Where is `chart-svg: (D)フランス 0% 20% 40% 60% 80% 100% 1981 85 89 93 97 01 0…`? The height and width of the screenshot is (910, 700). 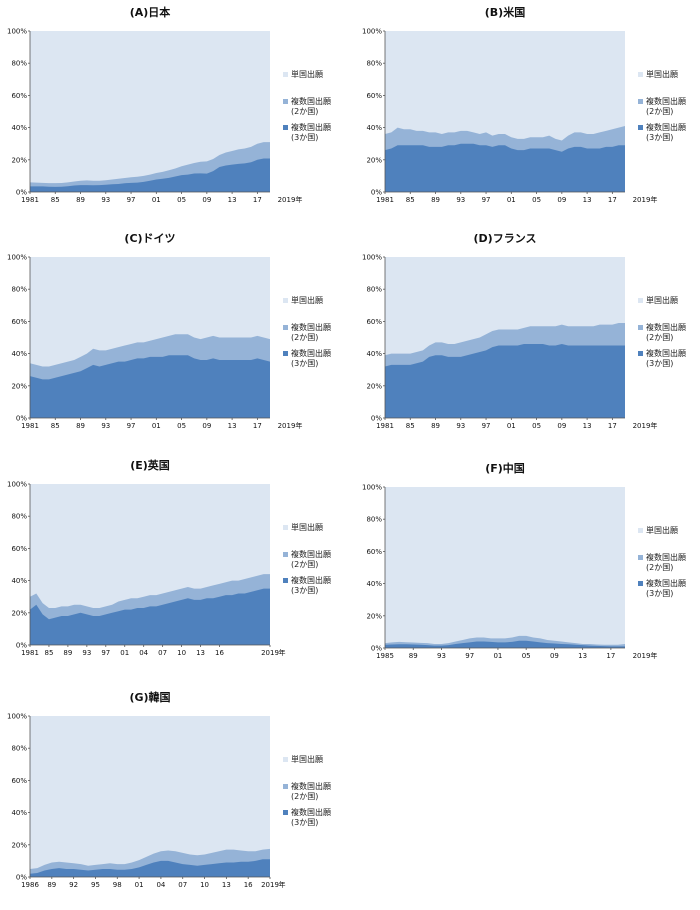 chart-svg: (D)フランス 0% 20% 40% 60% 80% 100% 1981 85 89 93 97 01 0… is located at coordinates (524, 331).